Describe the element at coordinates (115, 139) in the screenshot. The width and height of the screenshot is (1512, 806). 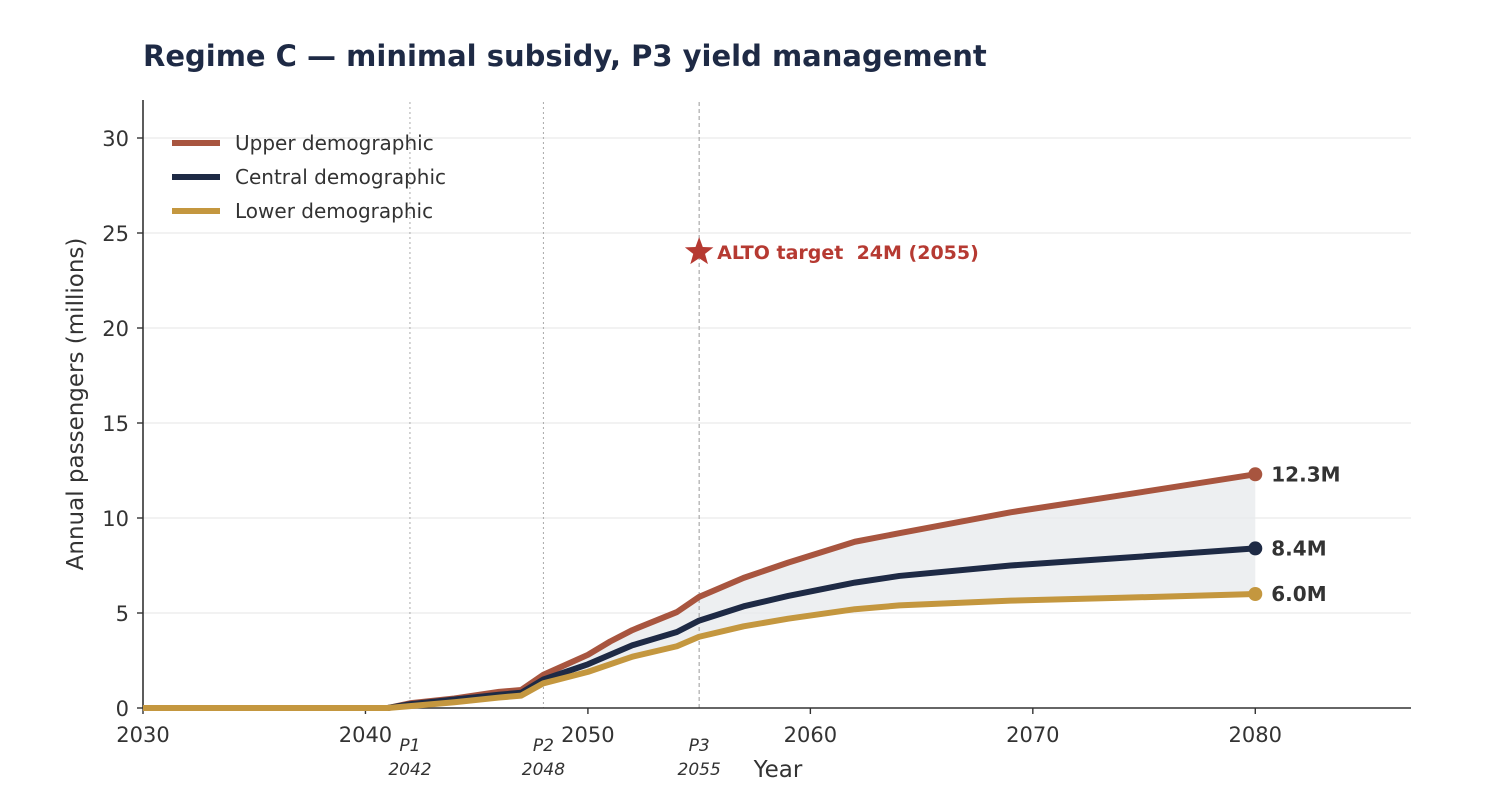
I see `y-tick-label: 30` at that location.